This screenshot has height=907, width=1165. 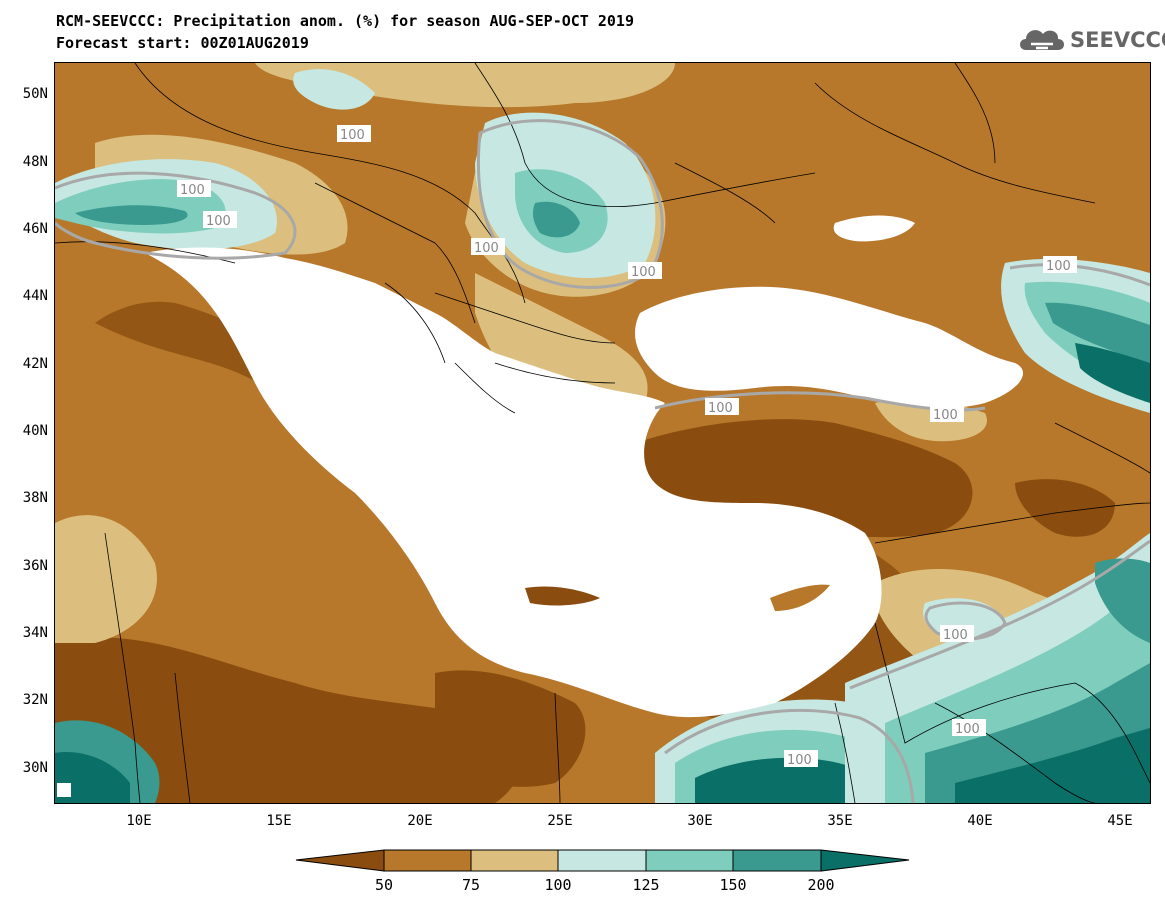 What do you see at coordinates (64, 790) in the screenshot?
I see `white-corner-patch` at bounding box center [64, 790].